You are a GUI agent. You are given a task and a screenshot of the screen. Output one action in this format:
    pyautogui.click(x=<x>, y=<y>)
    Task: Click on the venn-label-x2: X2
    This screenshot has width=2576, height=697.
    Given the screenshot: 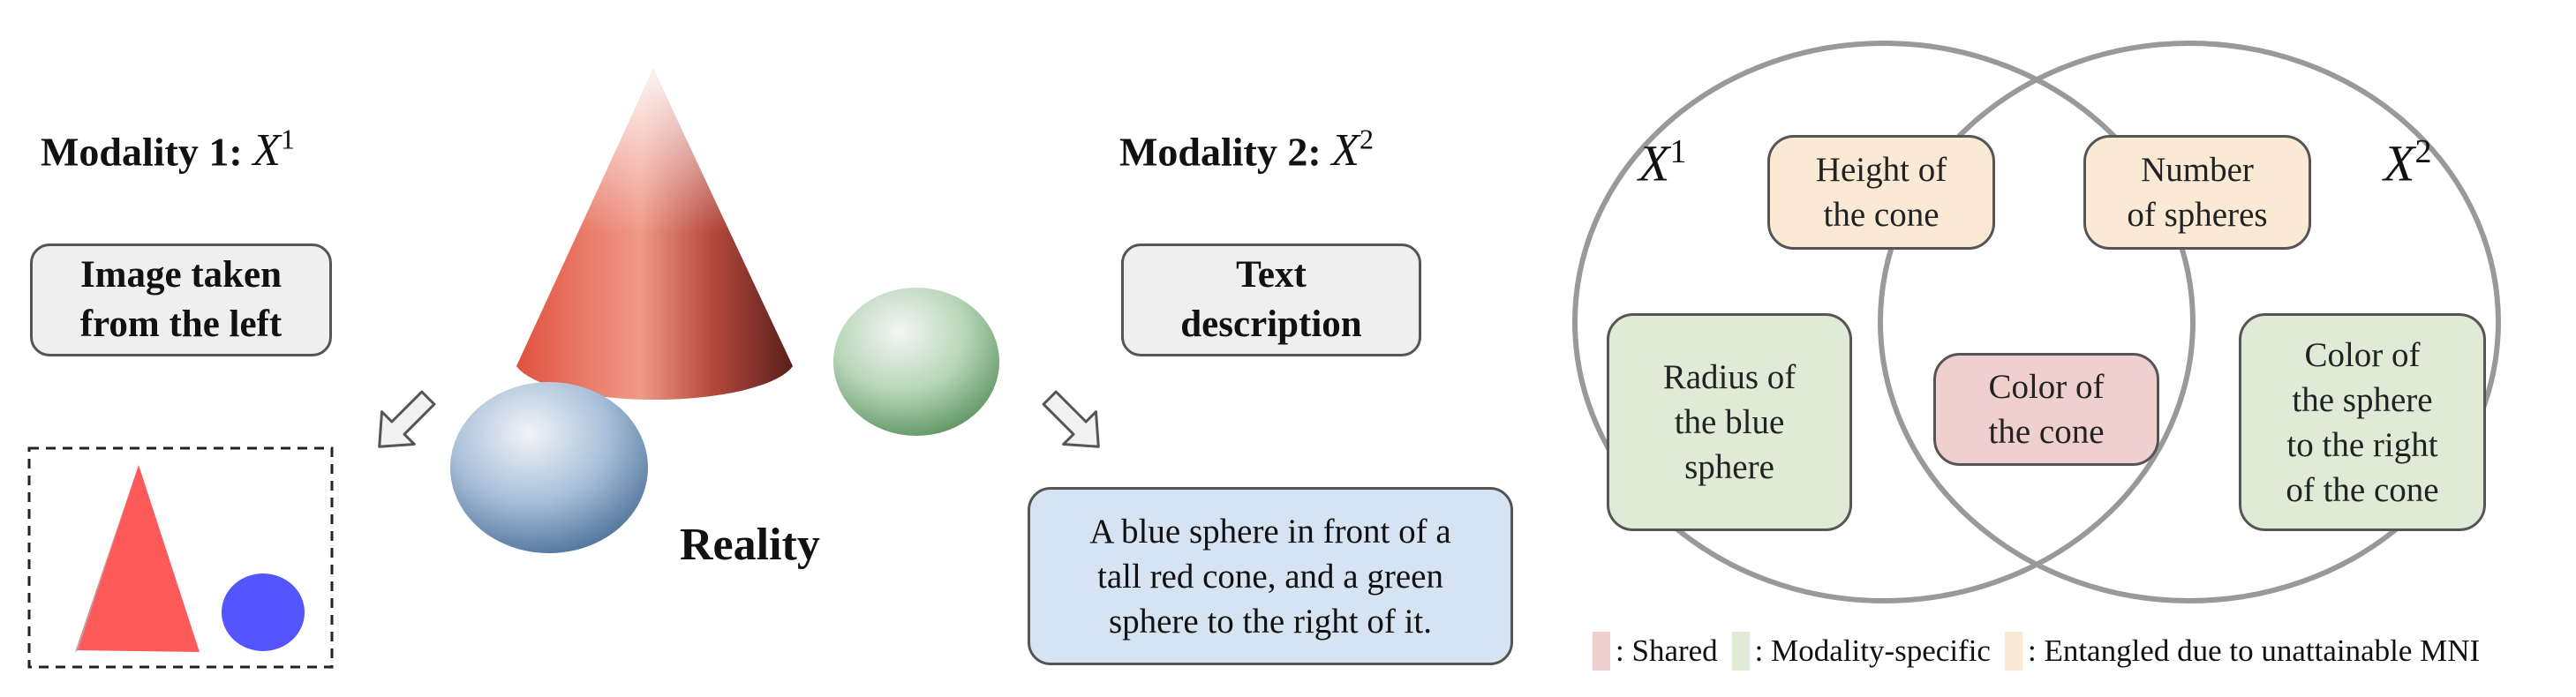 What is the action you would take?
    pyautogui.click(x=2408, y=162)
    